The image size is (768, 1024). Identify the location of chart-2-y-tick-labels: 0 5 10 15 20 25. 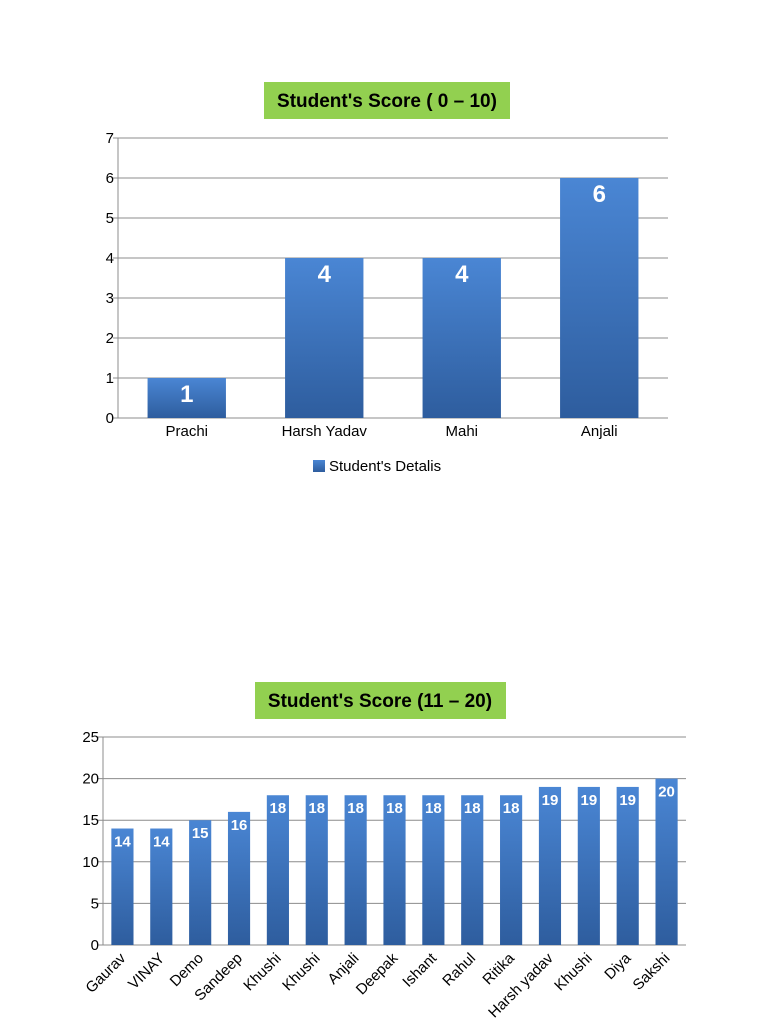
(90, 841).